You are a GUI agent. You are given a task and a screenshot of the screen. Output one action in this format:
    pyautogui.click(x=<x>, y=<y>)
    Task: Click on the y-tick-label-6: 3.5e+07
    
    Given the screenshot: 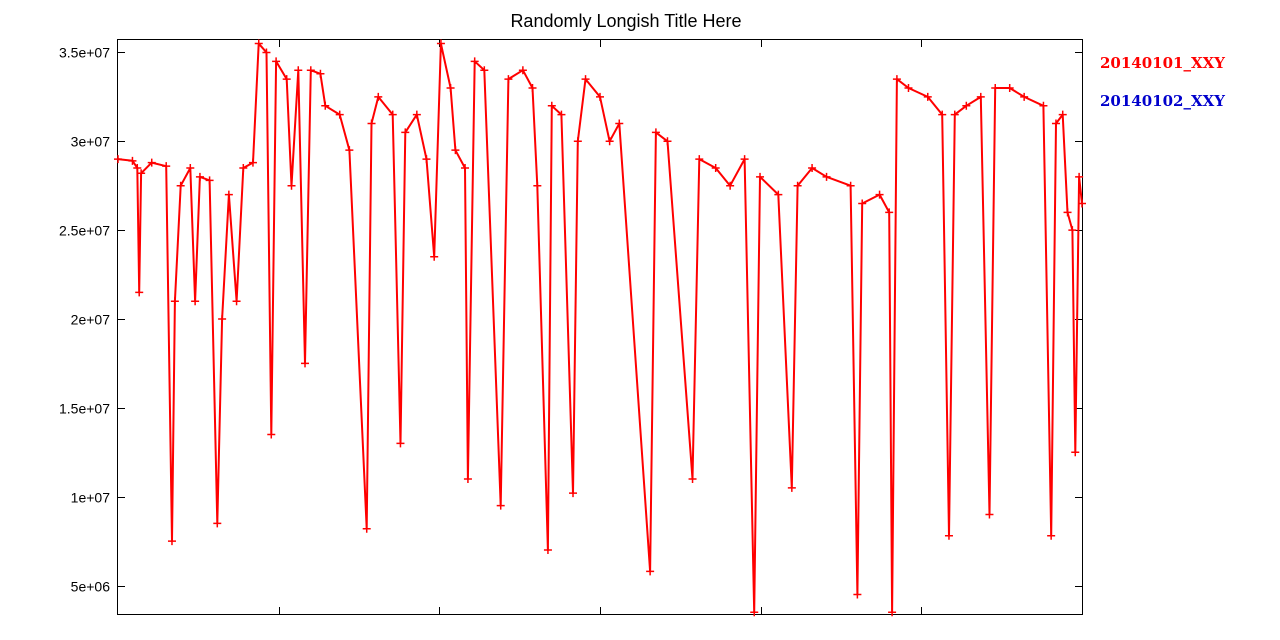 What is the action you would take?
    pyautogui.click(x=84, y=53)
    